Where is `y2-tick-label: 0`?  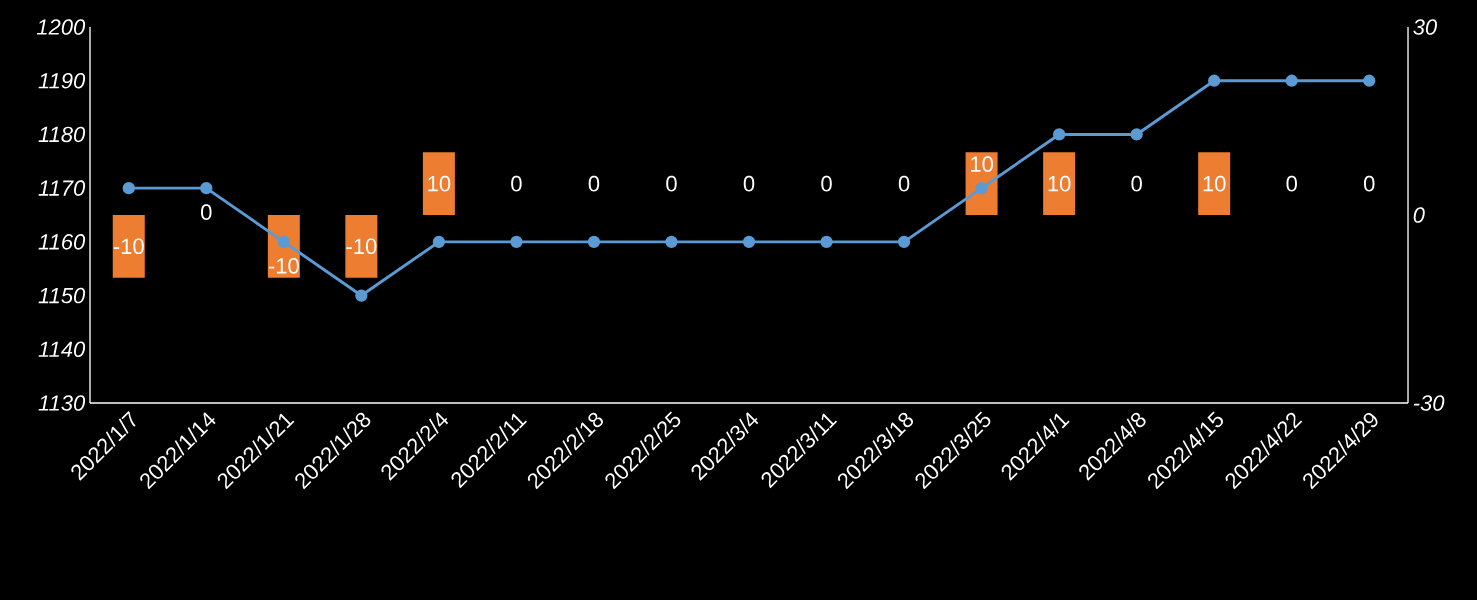 y2-tick-label: 0 is located at coordinates (1419, 215).